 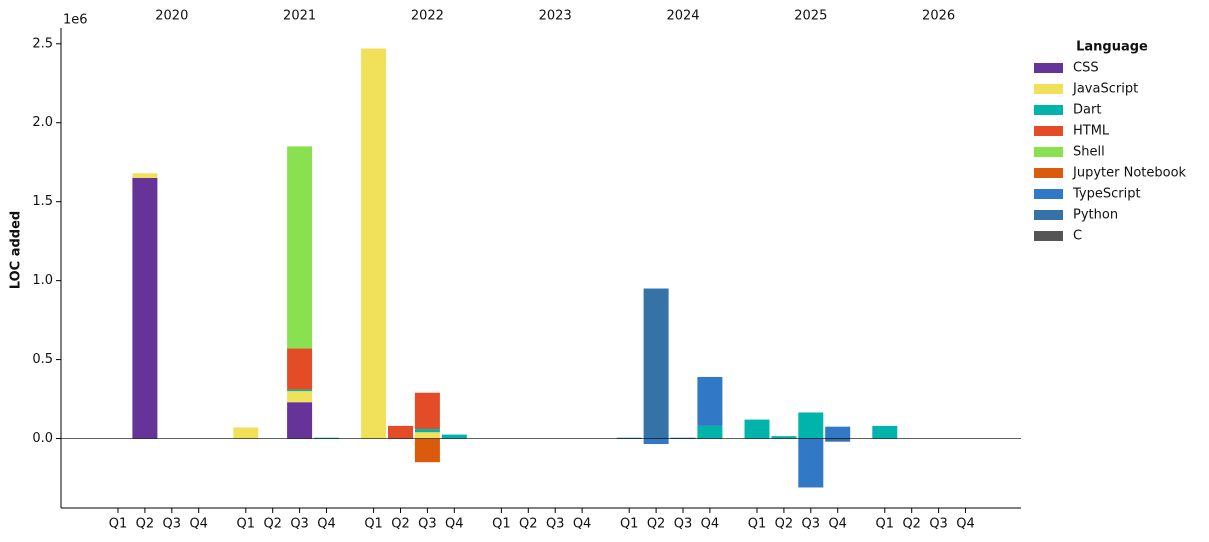 I want to click on y-tick-label: 0.0, so click(x=42, y=438).